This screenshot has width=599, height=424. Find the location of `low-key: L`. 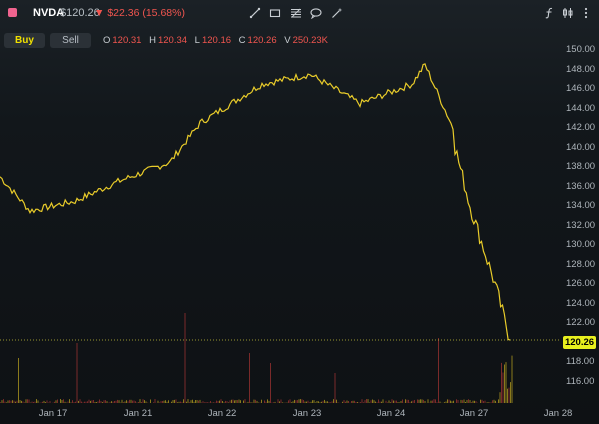

low-key: L is located at coordinates (197, 40).